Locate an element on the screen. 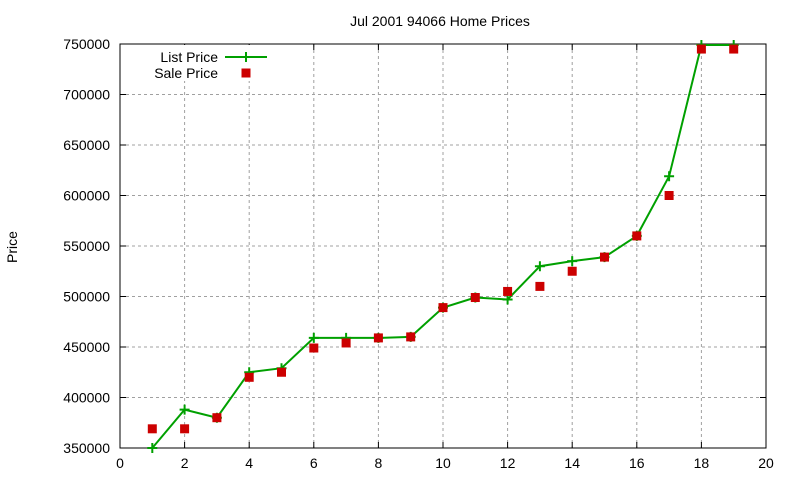 This screenshot has height=480, width=800. x-tick-label: 10 is located at coordinates (443, 463).